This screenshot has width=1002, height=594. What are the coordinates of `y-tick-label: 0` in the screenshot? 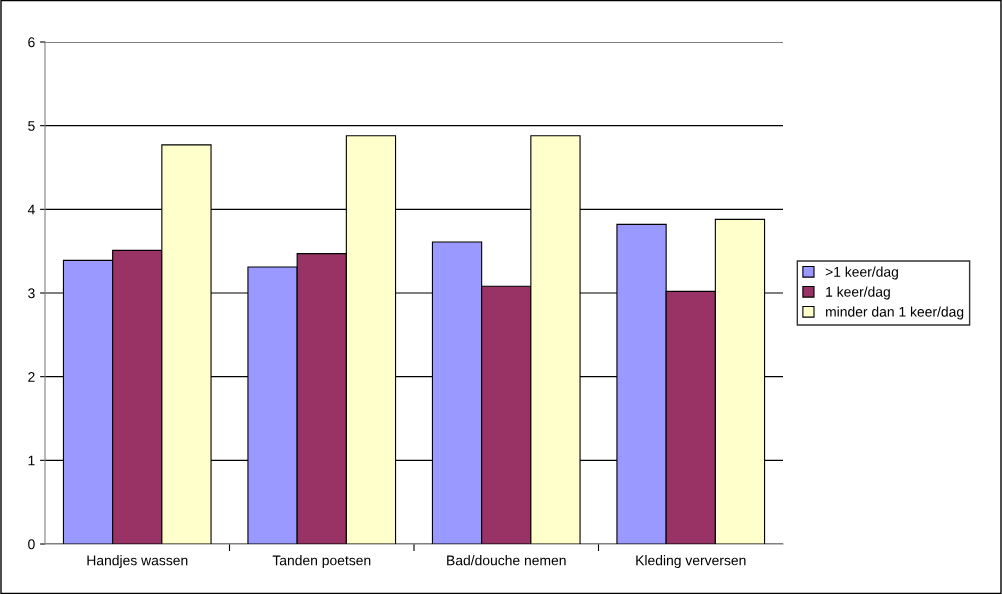 It's located at (31, 544).